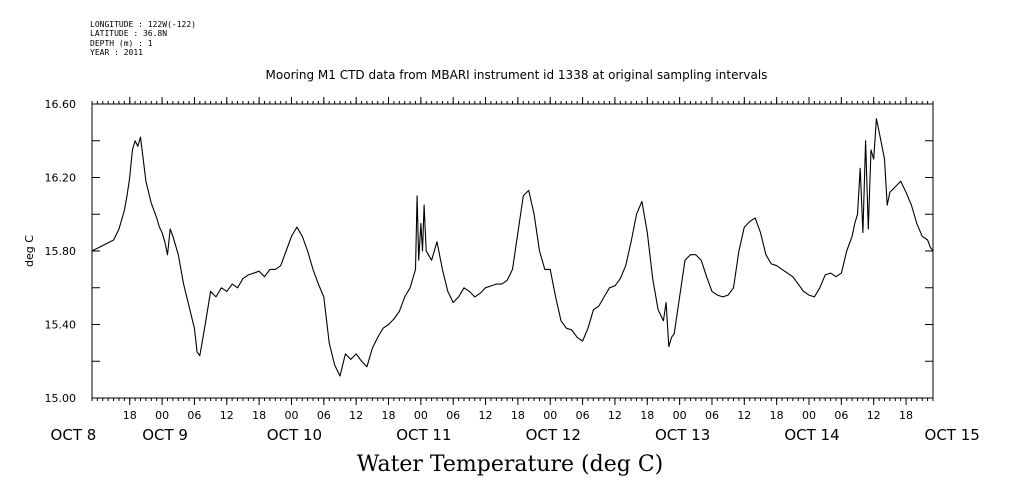  Describe the element at coordinates (952, 435) in the screenshot. I see `day-label: OCT 15` at that location.